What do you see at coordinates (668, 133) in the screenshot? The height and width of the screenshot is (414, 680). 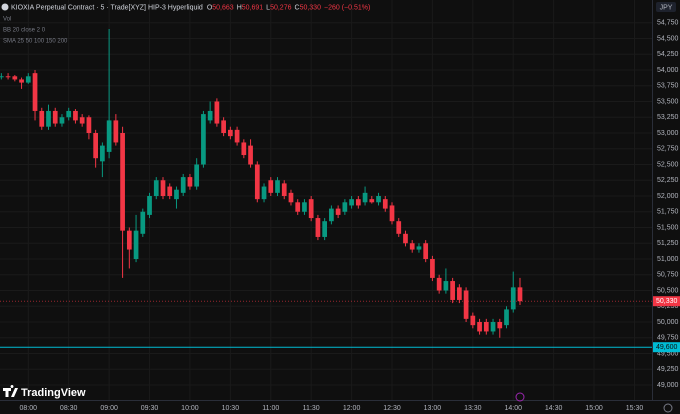 I see `y-tick-label: 53,000` at bounding box center [668, 133].